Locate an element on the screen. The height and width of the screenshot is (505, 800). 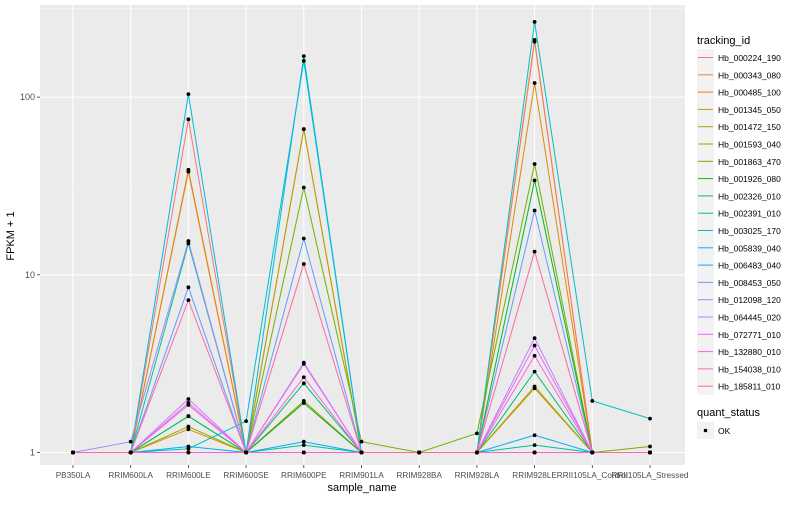
legend-item-label: Hb_008453_050 is located at coordinates (749, 283).